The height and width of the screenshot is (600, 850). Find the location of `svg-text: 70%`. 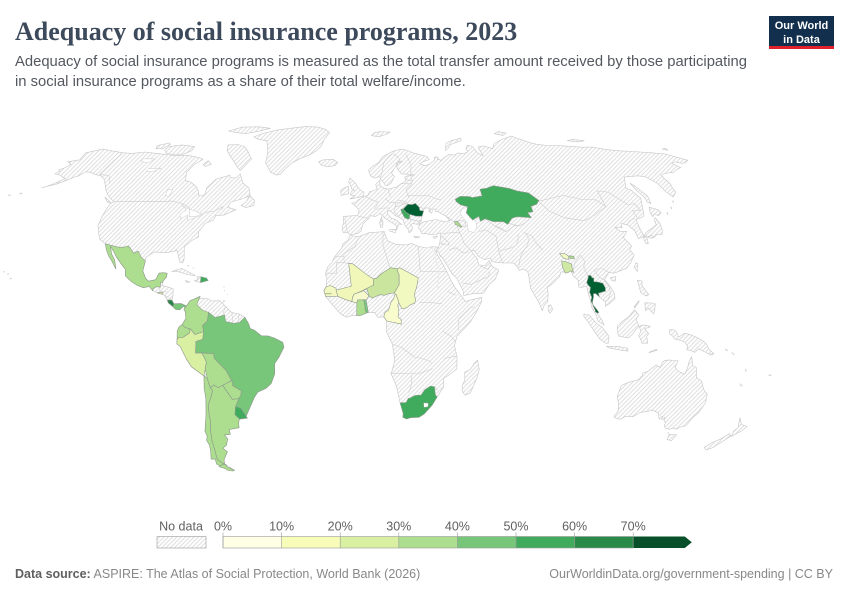

svg-text: 70% is located at coordinates (633, 527).